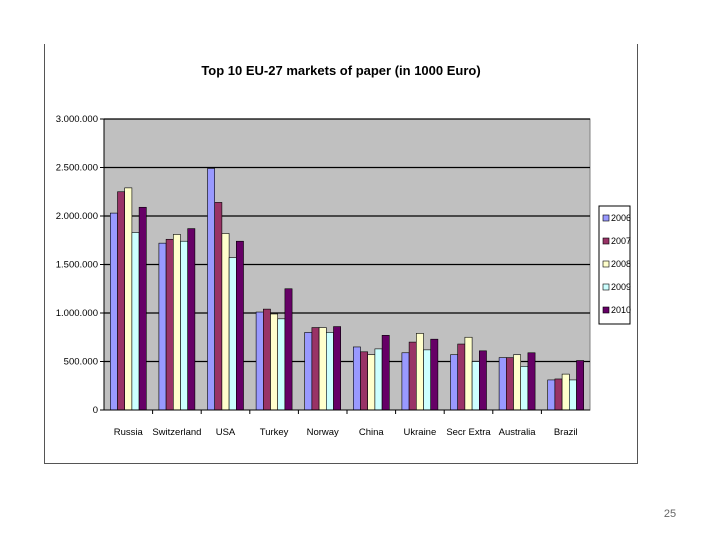  What do you see at coordinates (121, 301) in the screenshot?
I see `bar-2007-russia` at bounding box center [121, 301].